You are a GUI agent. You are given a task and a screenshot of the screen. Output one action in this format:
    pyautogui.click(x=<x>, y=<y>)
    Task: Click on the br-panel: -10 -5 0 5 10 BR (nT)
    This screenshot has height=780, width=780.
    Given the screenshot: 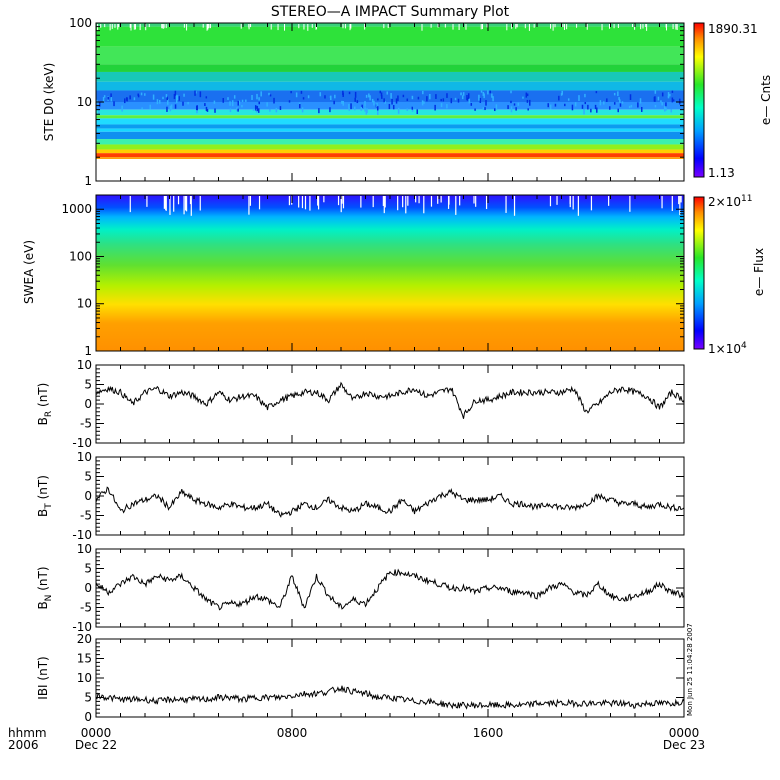 What is the action you would take?
    pyautogui.click(x=360, y=404)
    